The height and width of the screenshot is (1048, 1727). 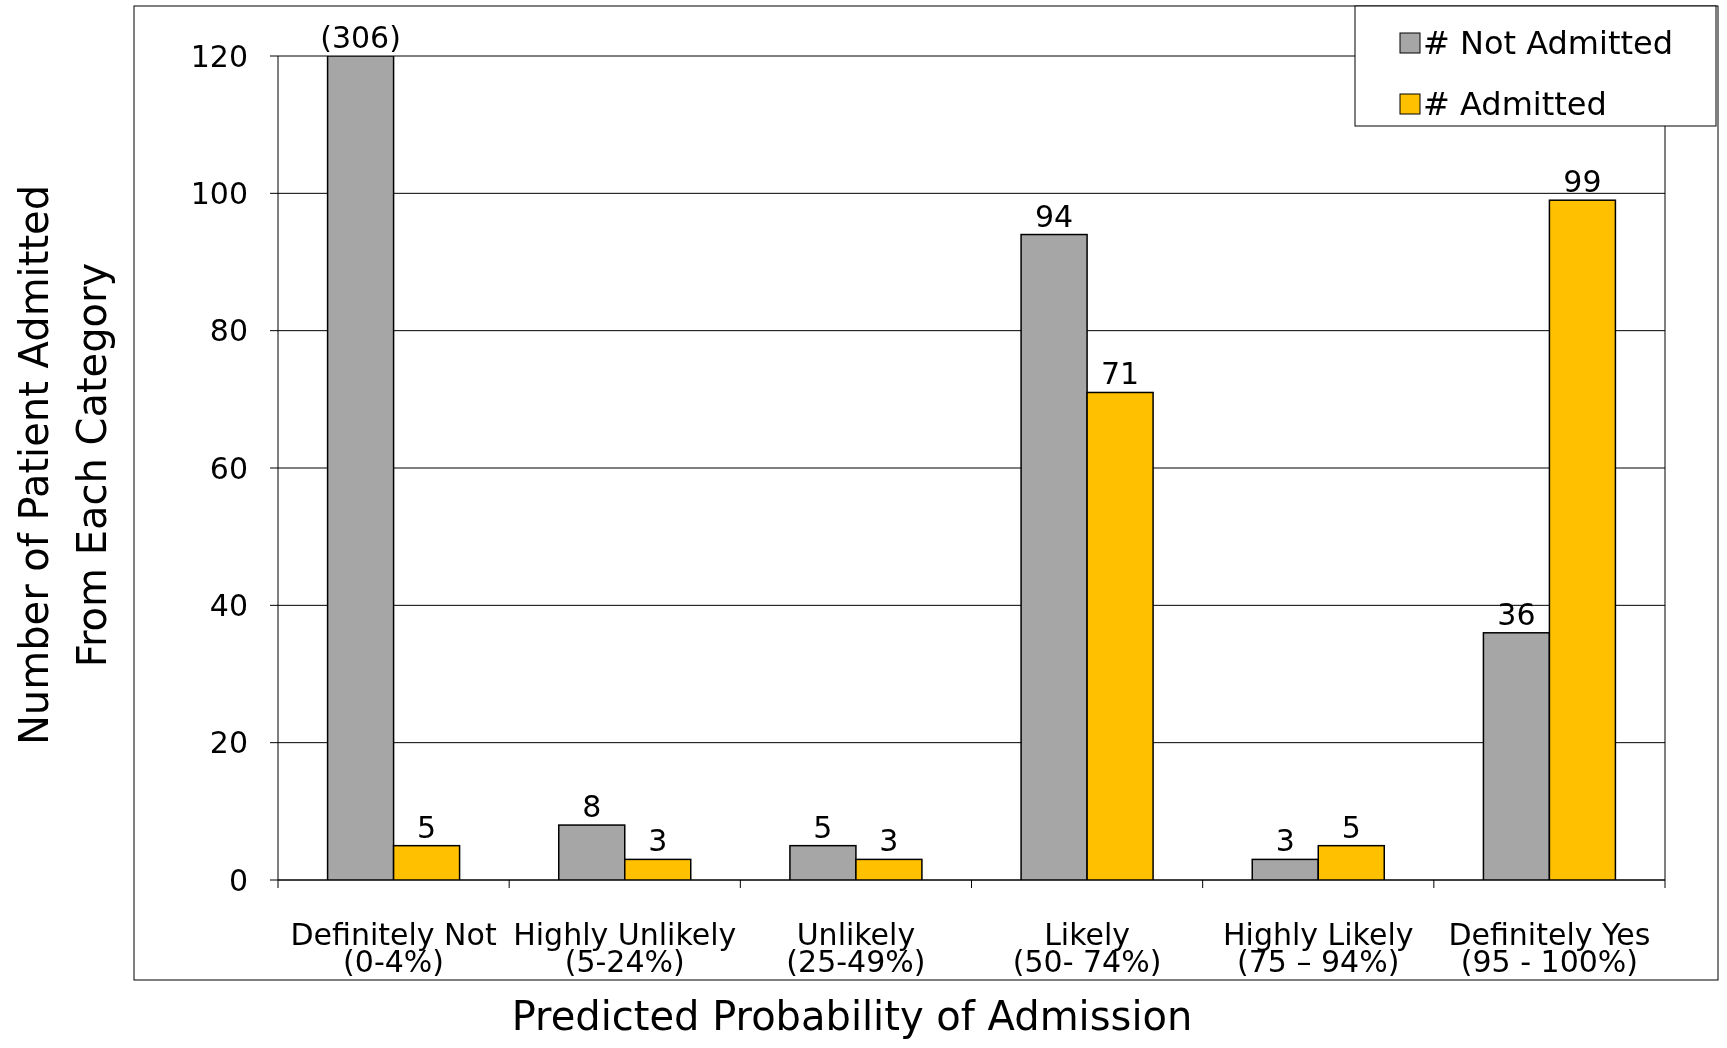 What do you see at coordinates (1582, 182) in the screenshot?
I see `data-label: 99` at bounding box center [1582, 182].